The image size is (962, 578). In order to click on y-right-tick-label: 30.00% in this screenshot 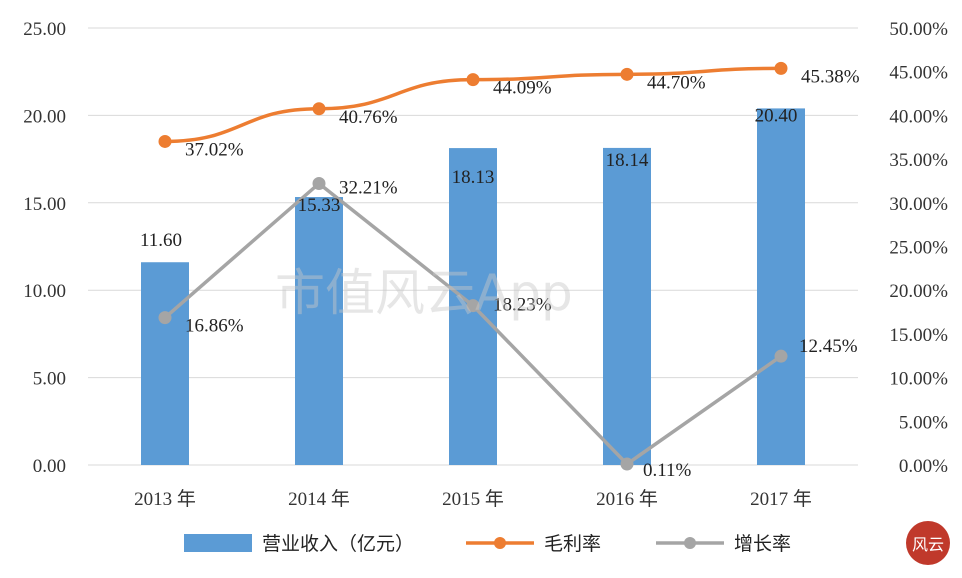, I will do `click(918, 204)`.